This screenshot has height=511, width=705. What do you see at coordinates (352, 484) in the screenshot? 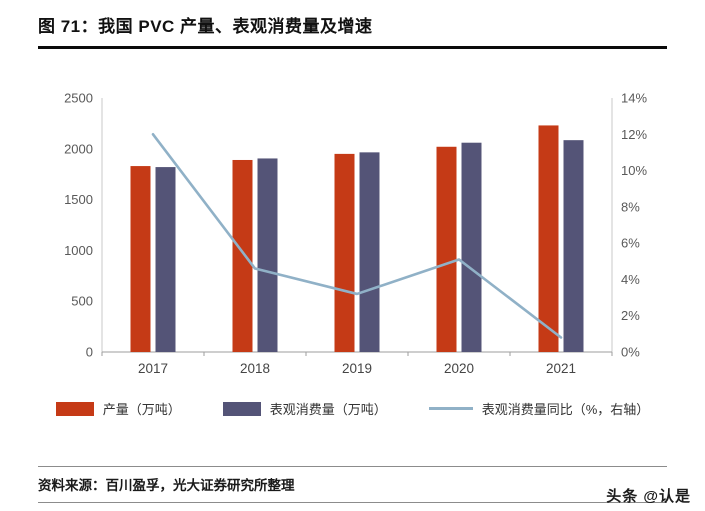
I see `source-block: 资料来源：百川盈孚，光大证券研究所整理` at bounding box center [352, 484].